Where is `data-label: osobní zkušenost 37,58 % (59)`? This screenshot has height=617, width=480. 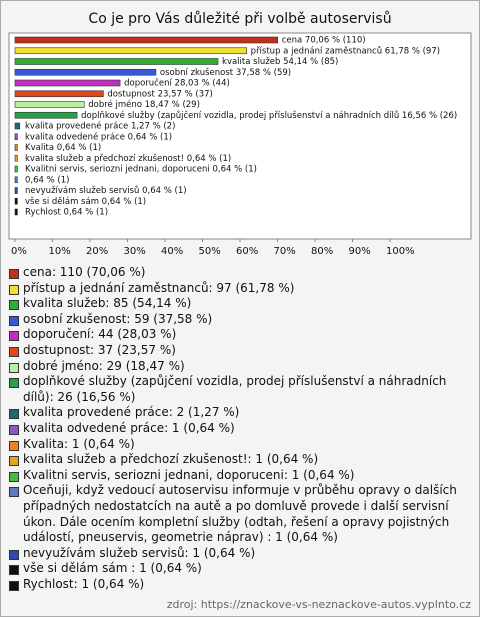
data-label: osobní zkušenost 37,58 % (59) is located at coordinates (225, 72).